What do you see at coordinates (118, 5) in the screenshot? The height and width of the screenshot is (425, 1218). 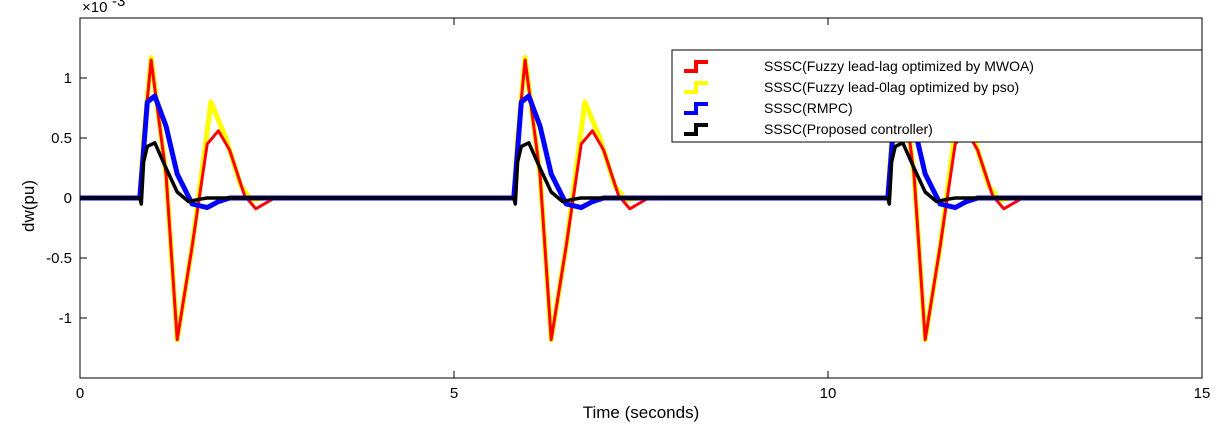 I see `y-exponent-power: -3` at bounding box center [118, 5].